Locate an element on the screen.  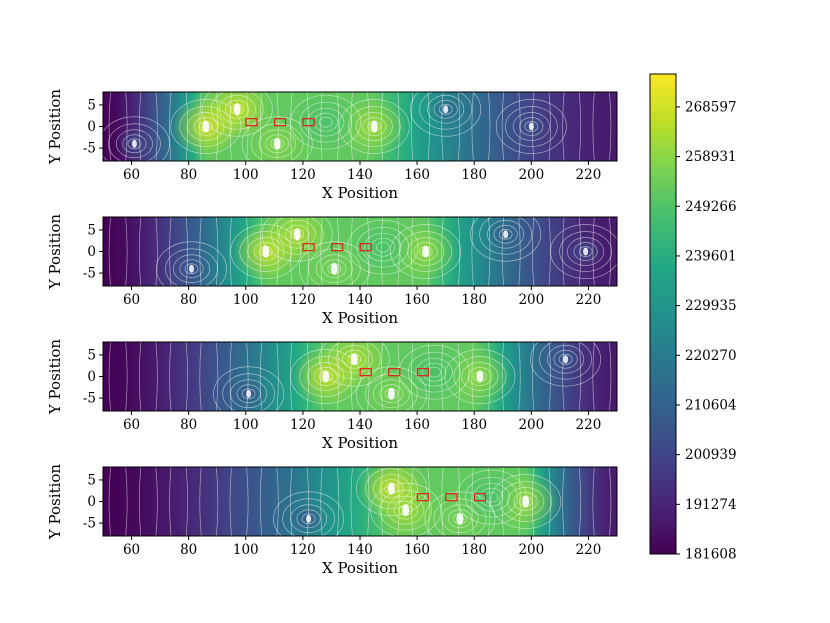
colorbar-tick-label: 239601 is located at coordinates (711, 256).